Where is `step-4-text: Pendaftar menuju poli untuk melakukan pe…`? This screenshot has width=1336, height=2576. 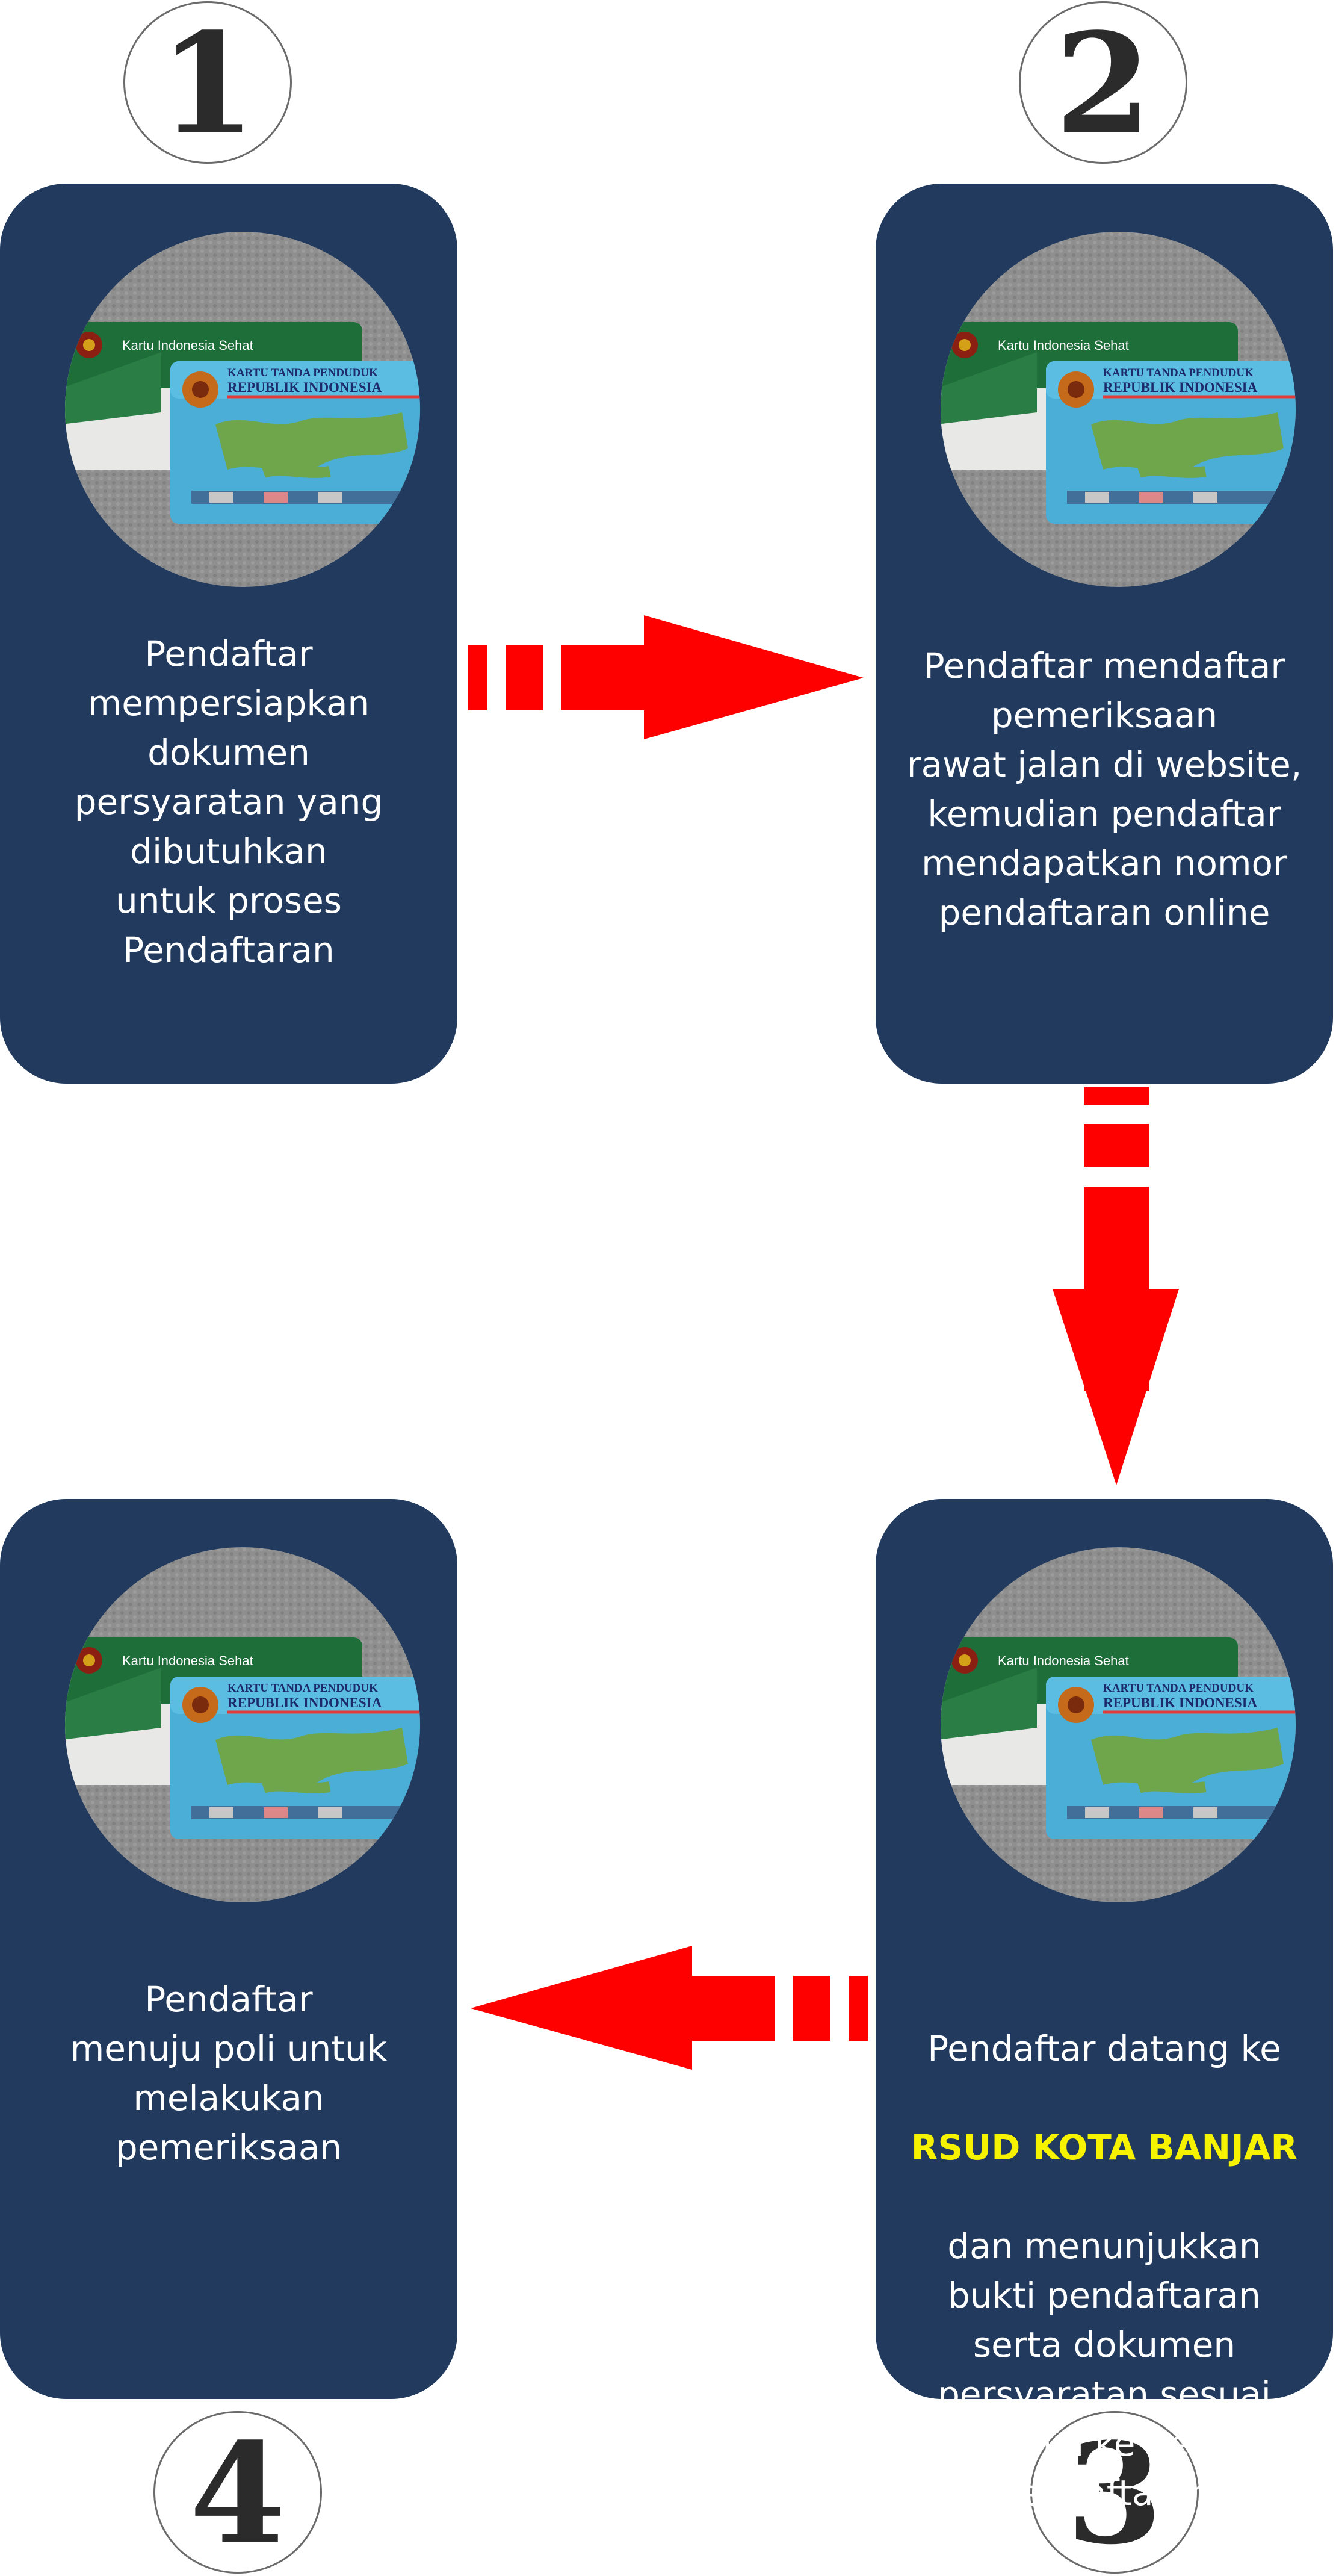 step-4-text: Pendaftar menuju poli untuk melakukan pe… is located at coordinates (229, 2073).